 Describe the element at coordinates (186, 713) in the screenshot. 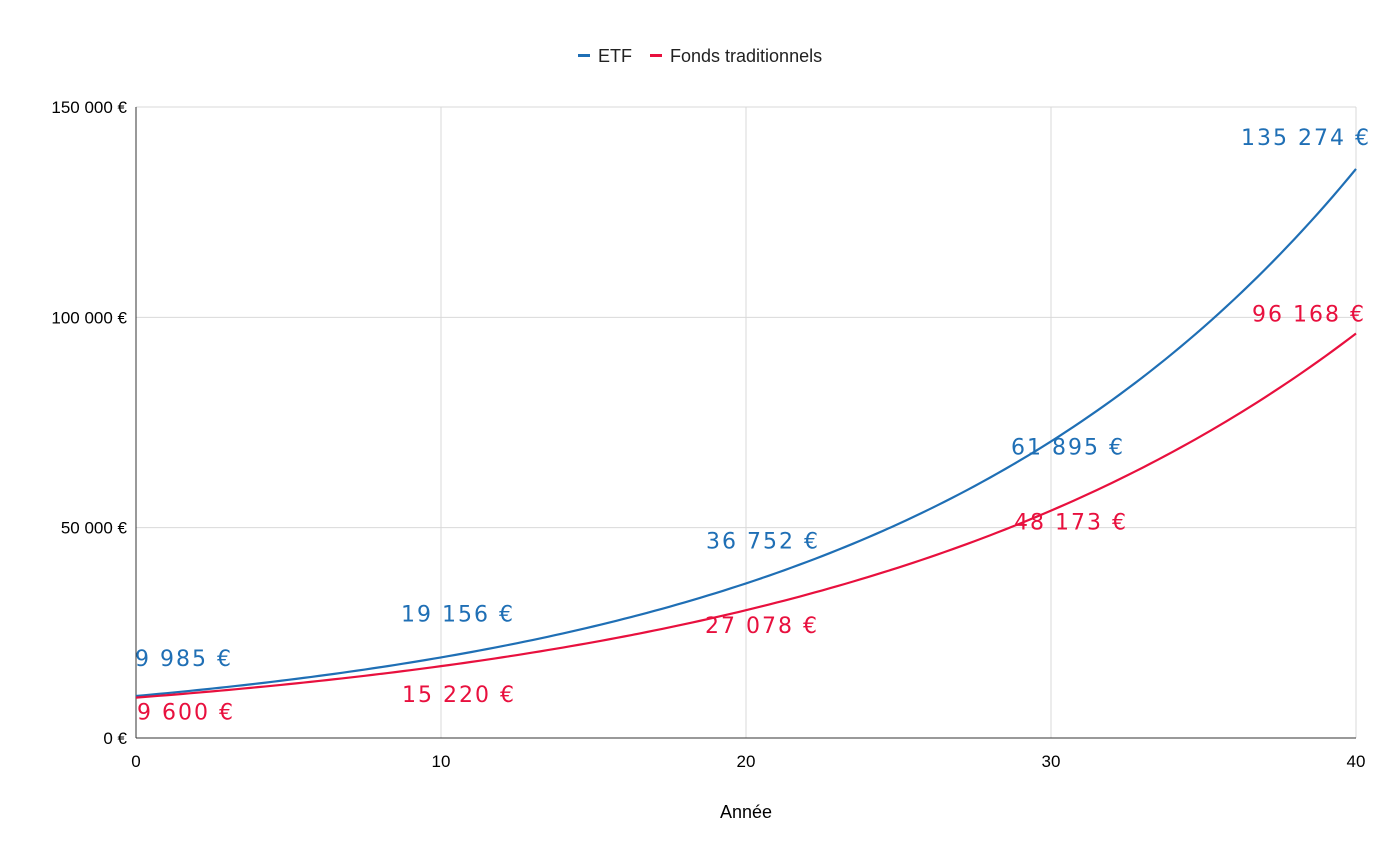

I see `data-label-fonds-traditionnels: 9 600 €` at that location.